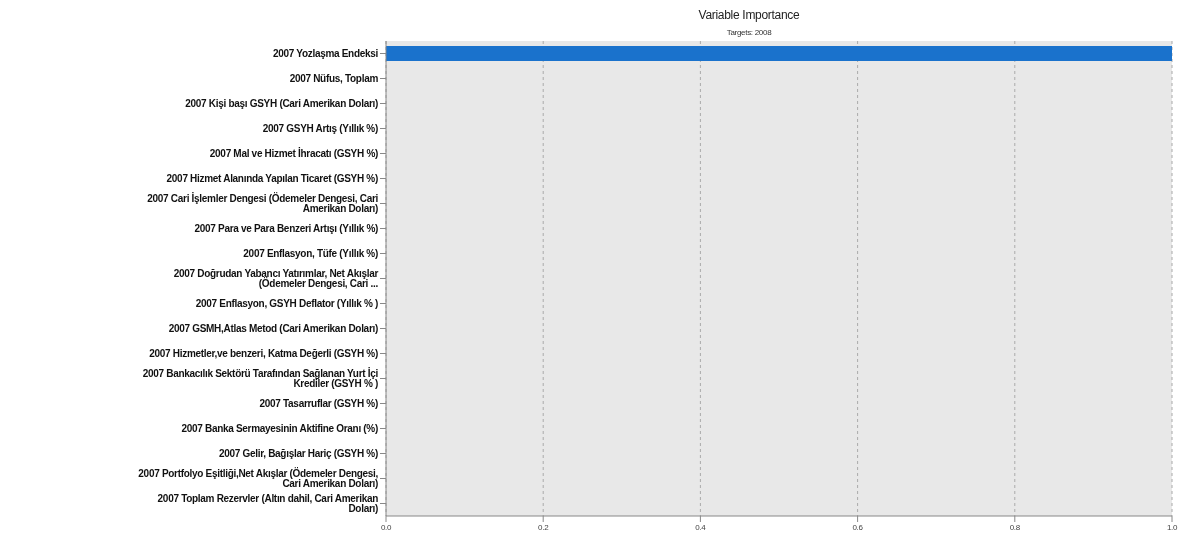 This screenshot has height=556, width=1198. Describe the element at coordinates (268, 504) in the screenshot. I see `y-tick-label: 2007 Toplam Rezervler (Altın dahil, Cari Amerikan Doları)` at that location.